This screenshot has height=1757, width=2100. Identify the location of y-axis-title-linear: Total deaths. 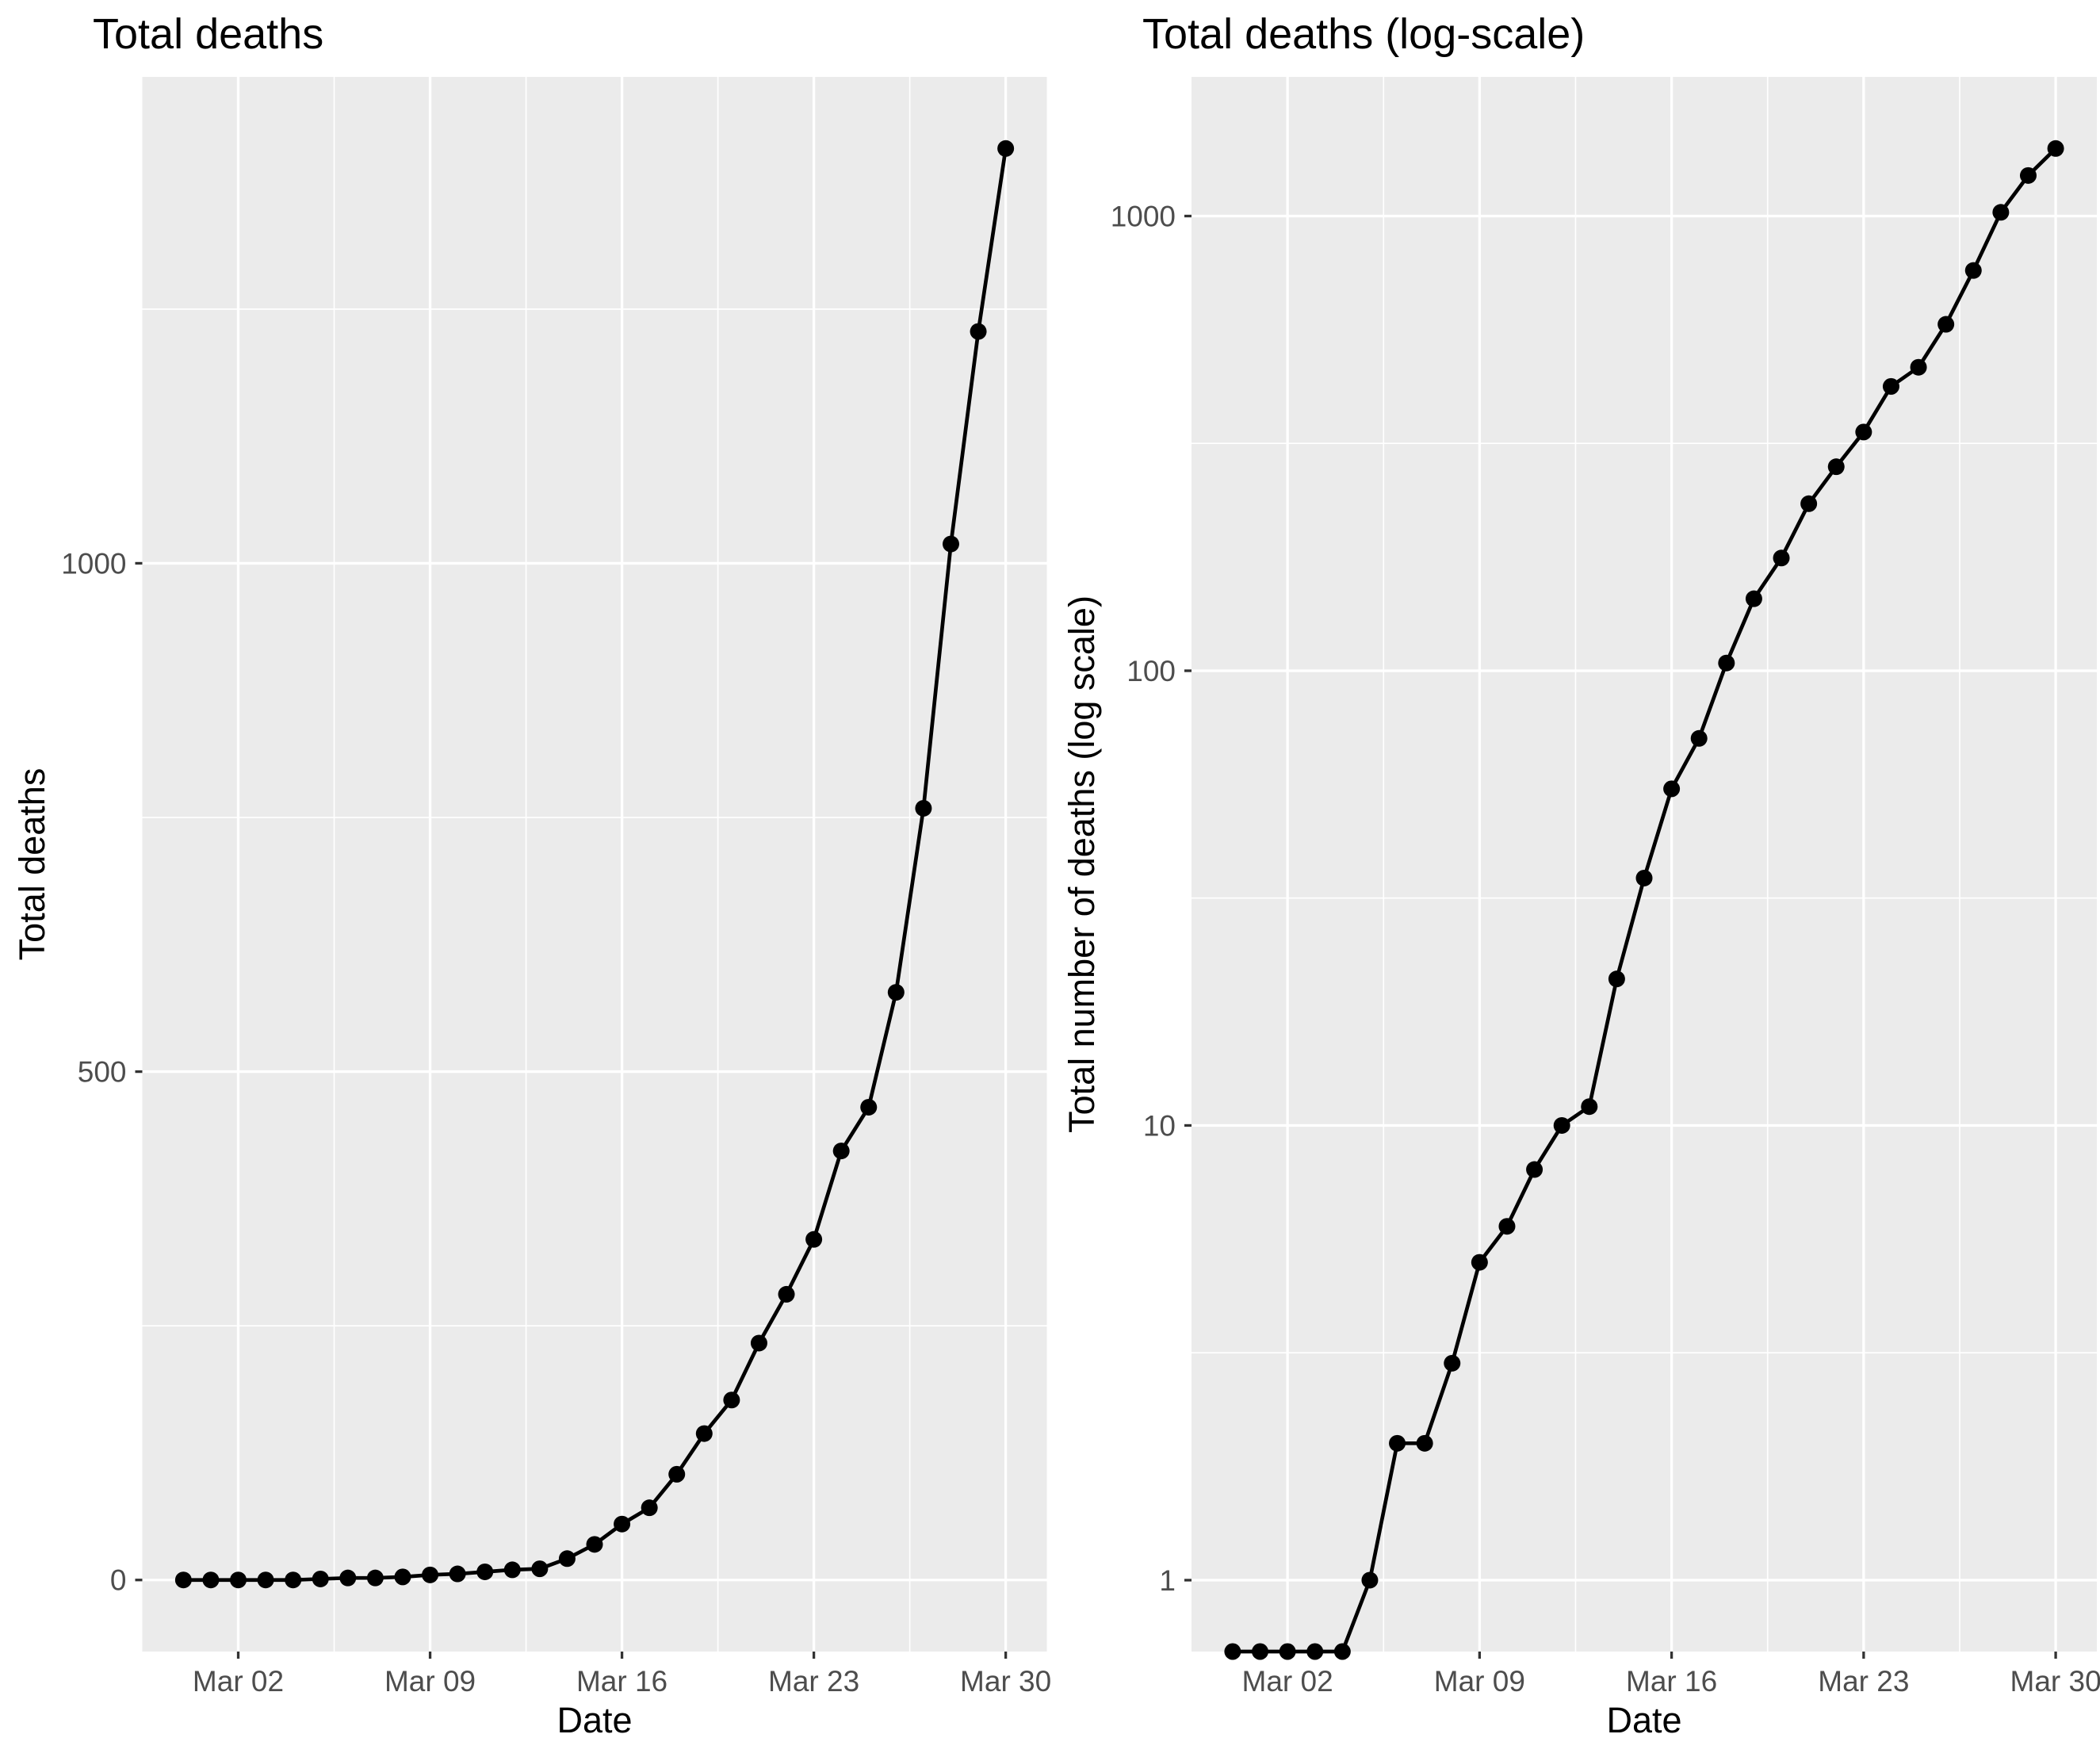
(32, 864).